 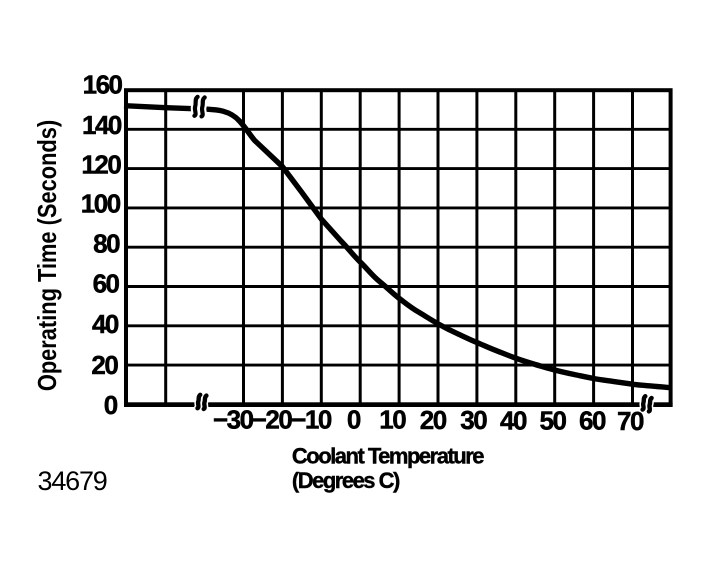 What do you see at coordinates (72, 481) in the screenshot?
I see `svg-text: 34679` at bounding box center [72, 481].